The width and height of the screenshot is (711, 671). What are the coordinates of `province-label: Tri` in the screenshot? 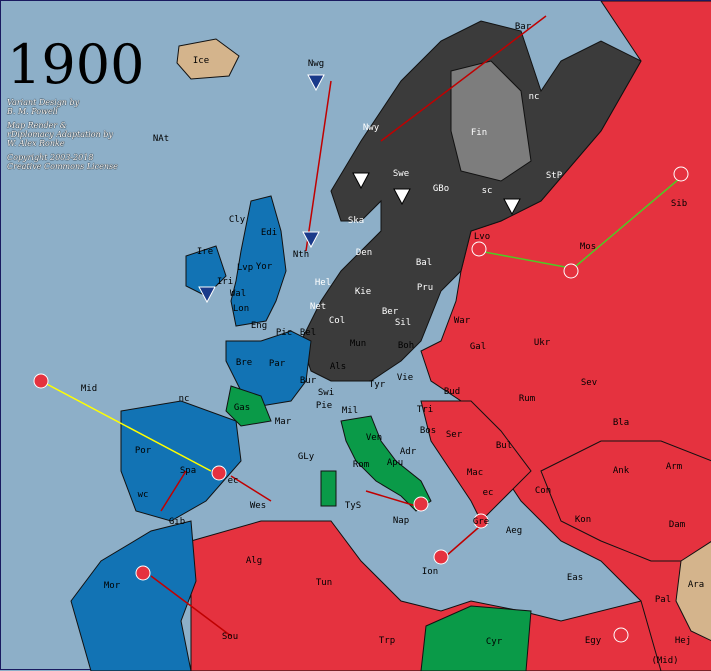 It's located at (425, 410).